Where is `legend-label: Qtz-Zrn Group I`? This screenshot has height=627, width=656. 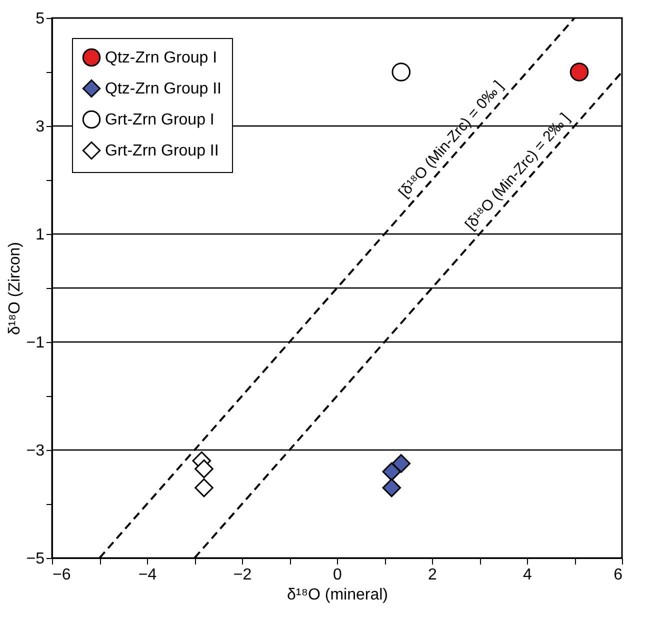 legend-label: Qtz-Zrn Group I is located at coordinates (161, 58).